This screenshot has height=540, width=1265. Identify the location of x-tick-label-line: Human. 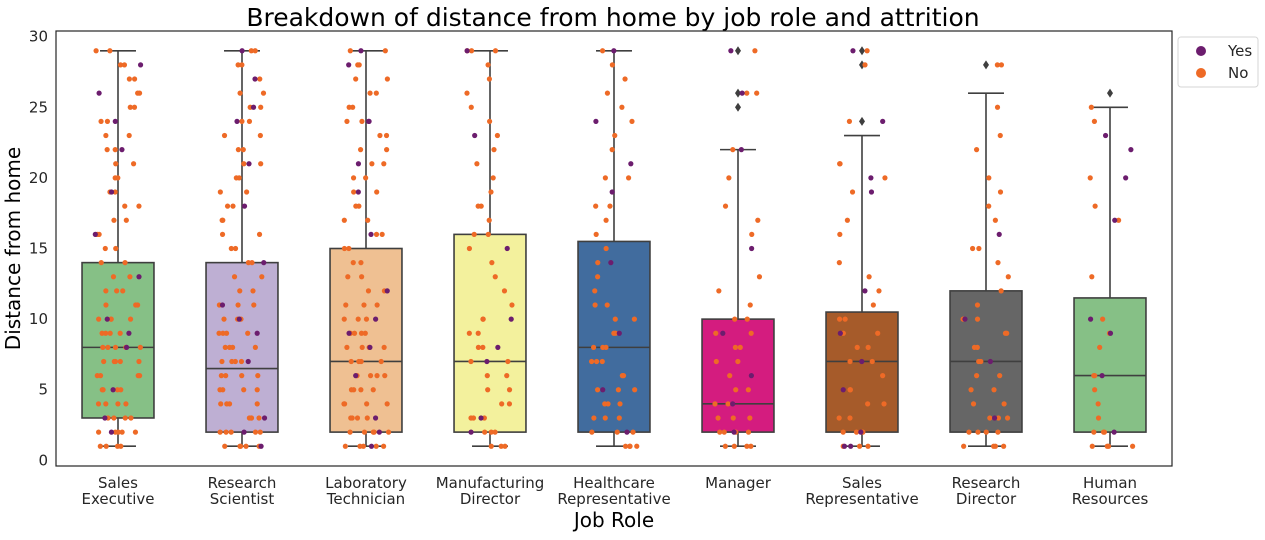
(1110, 483).